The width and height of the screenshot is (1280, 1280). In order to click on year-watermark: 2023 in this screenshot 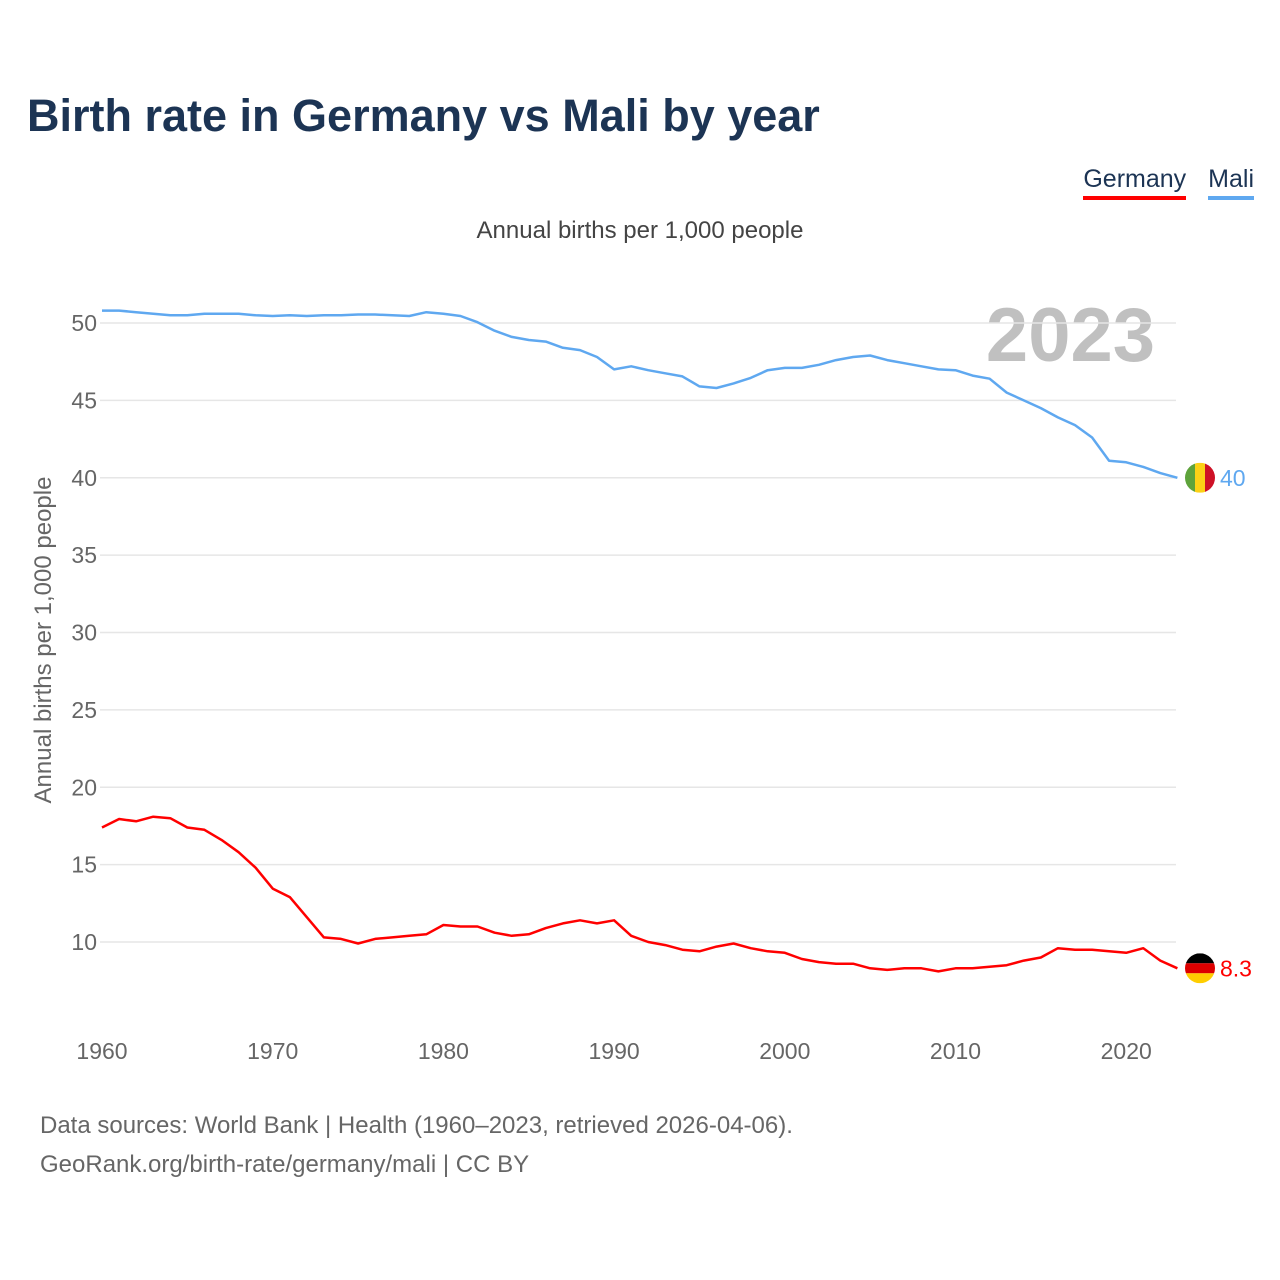, I will do `click(1070, 335)`.